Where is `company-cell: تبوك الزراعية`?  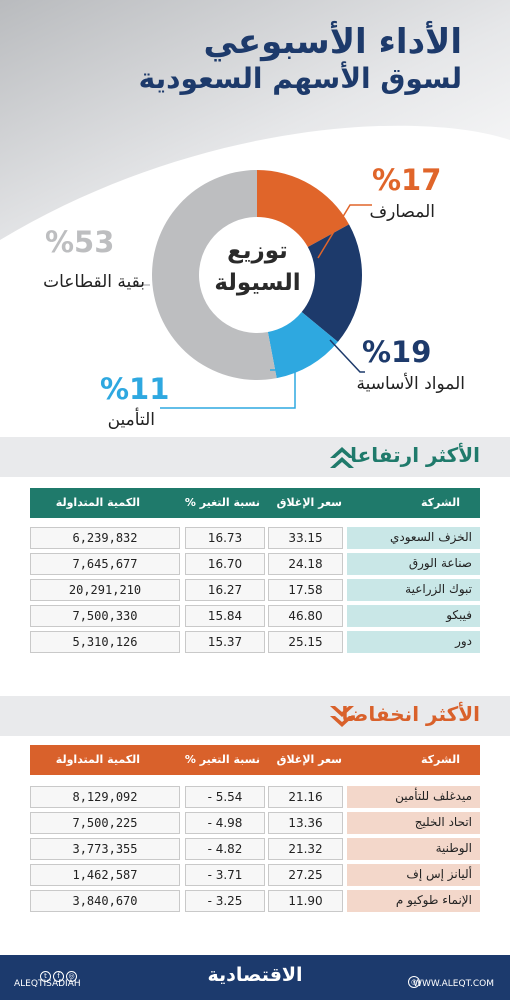
company-cell: تبوك الزراعية is located at coordinates (413, 590).